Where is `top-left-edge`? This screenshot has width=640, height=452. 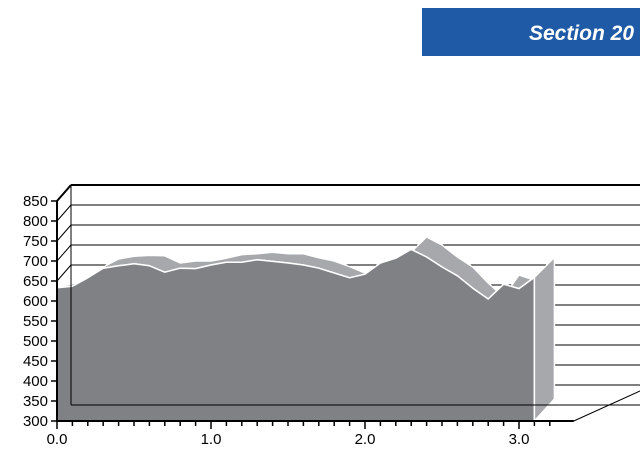 top-left-edge is located at coordinates (64, 193).